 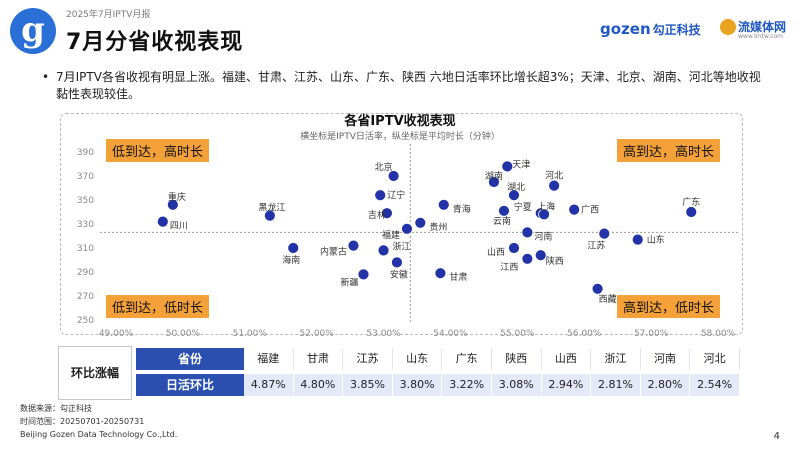 What do you see at coordinates (417, 385) in the screenshot?
I see `table-value-cell: 3.80%` at bounding box center [417, 385].